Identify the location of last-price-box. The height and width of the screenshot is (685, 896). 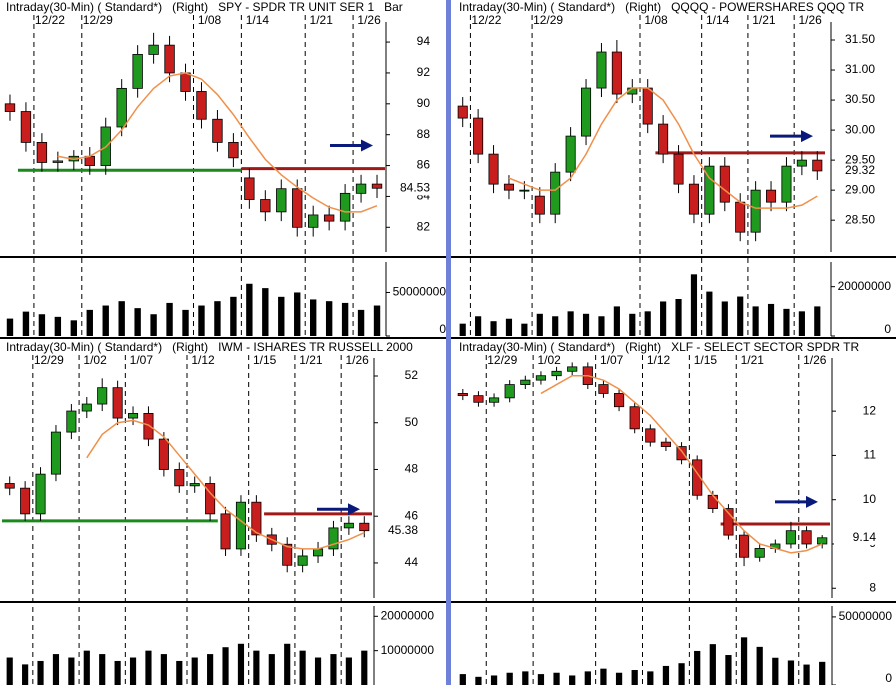
(398, 530).